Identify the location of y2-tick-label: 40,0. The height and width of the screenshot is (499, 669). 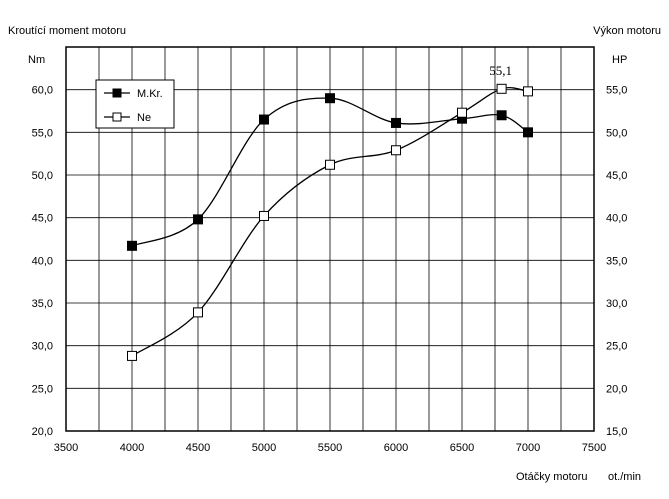
(616, 219).